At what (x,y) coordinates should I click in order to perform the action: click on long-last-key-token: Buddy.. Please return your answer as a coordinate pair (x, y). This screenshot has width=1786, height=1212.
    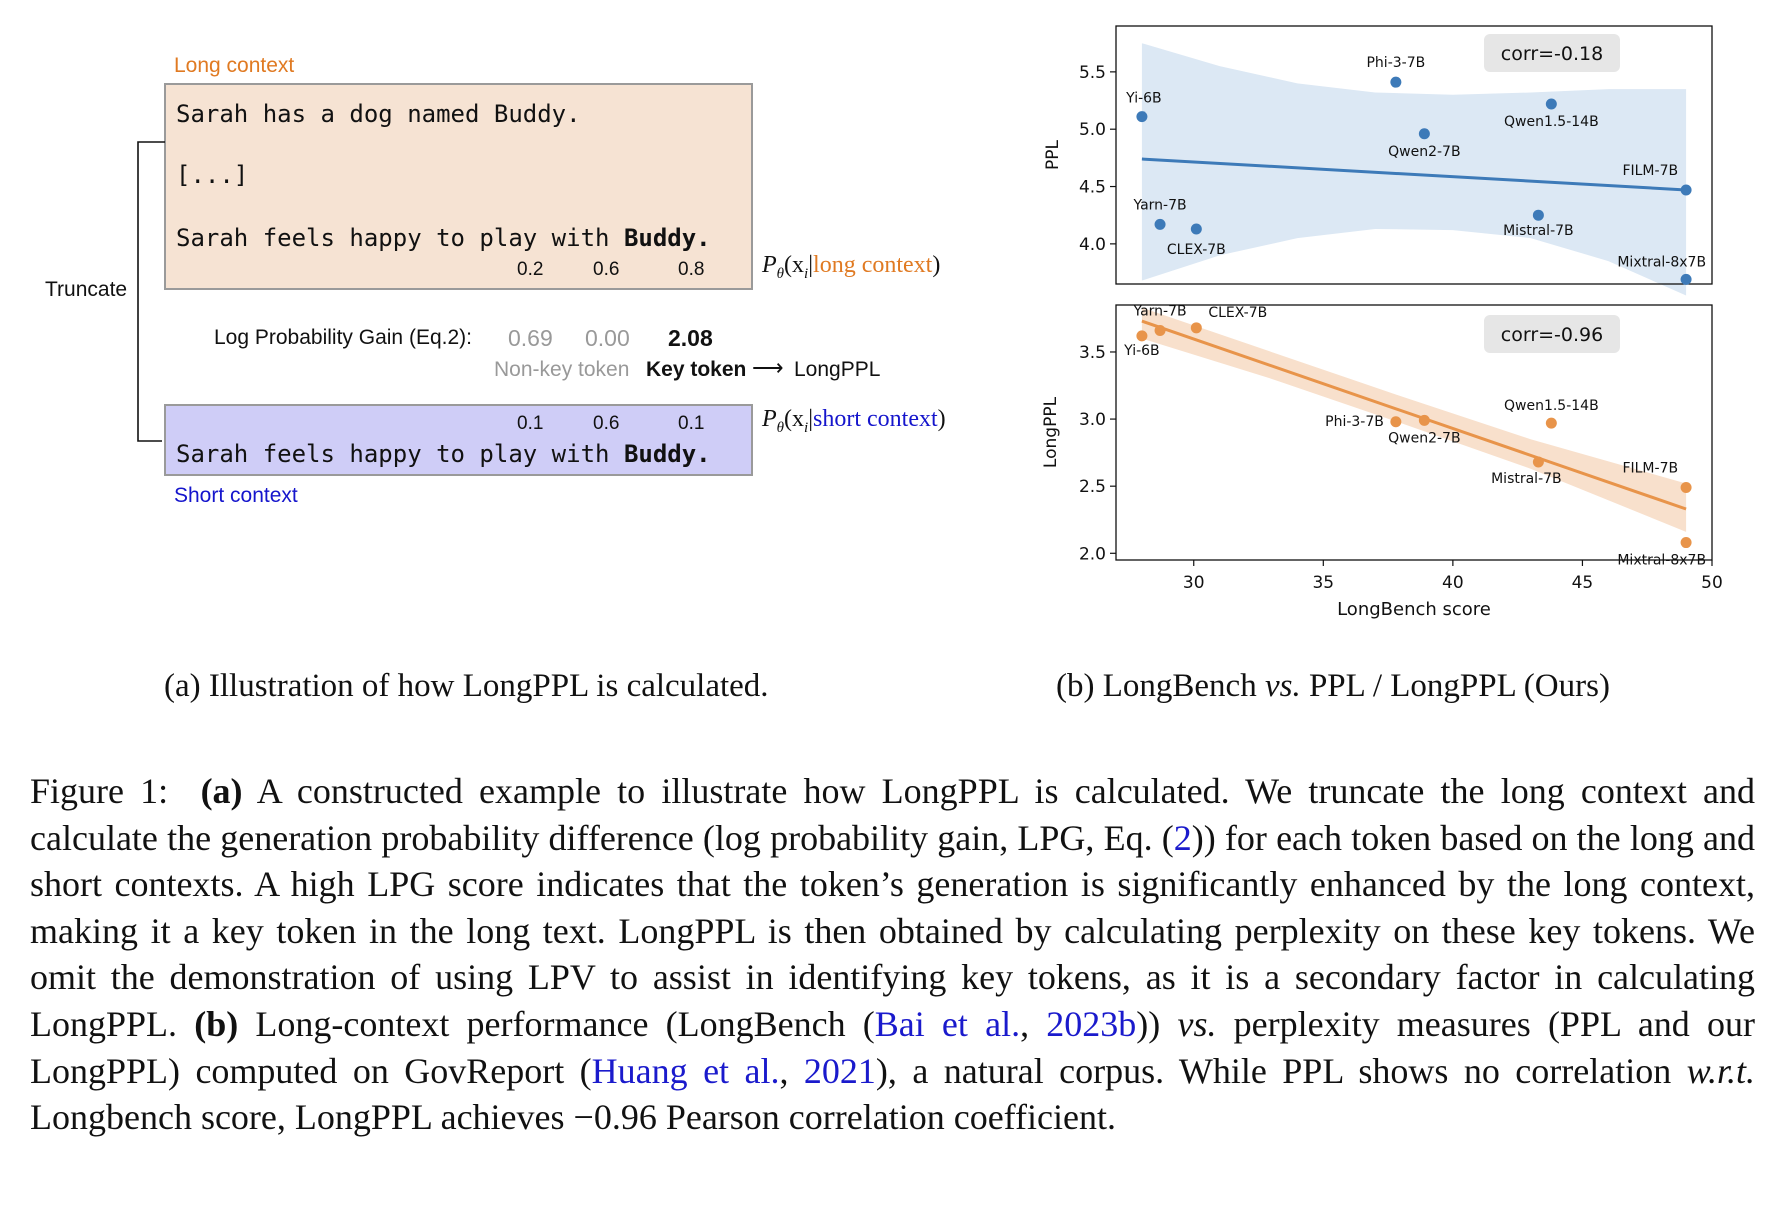
    Looking at the image, I should click on (667, 238).